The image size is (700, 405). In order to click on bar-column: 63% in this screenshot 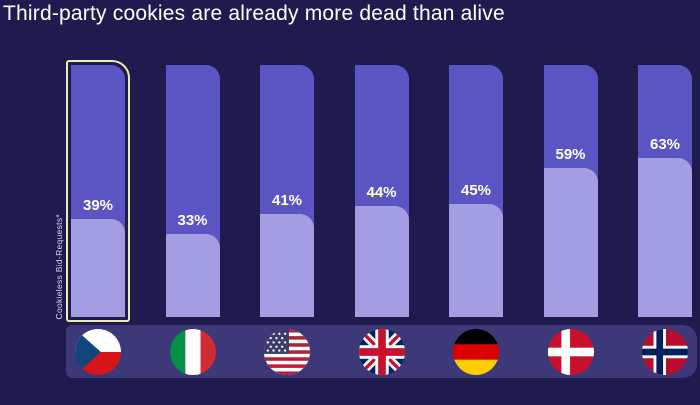, I will do `click(665, 191)`.